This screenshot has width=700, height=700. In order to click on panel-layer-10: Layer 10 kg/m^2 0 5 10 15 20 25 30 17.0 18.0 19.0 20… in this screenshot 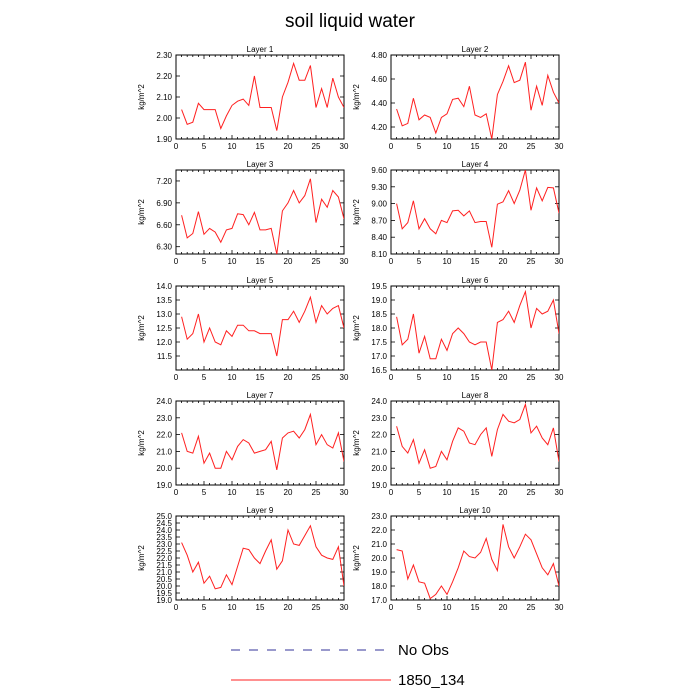, I will do `click(458, 559)`.